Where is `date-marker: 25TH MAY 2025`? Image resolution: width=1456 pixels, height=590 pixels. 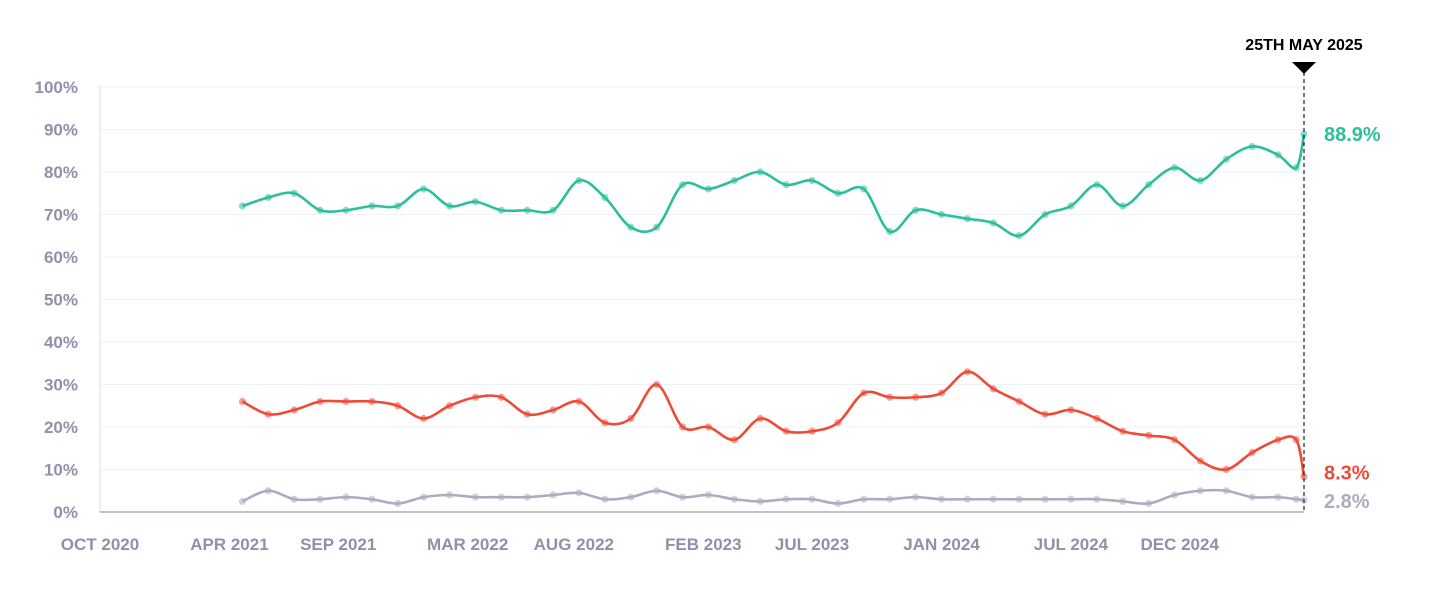
date-marker: 25TH MAY 2025 is located at coordinates (1304, 274).